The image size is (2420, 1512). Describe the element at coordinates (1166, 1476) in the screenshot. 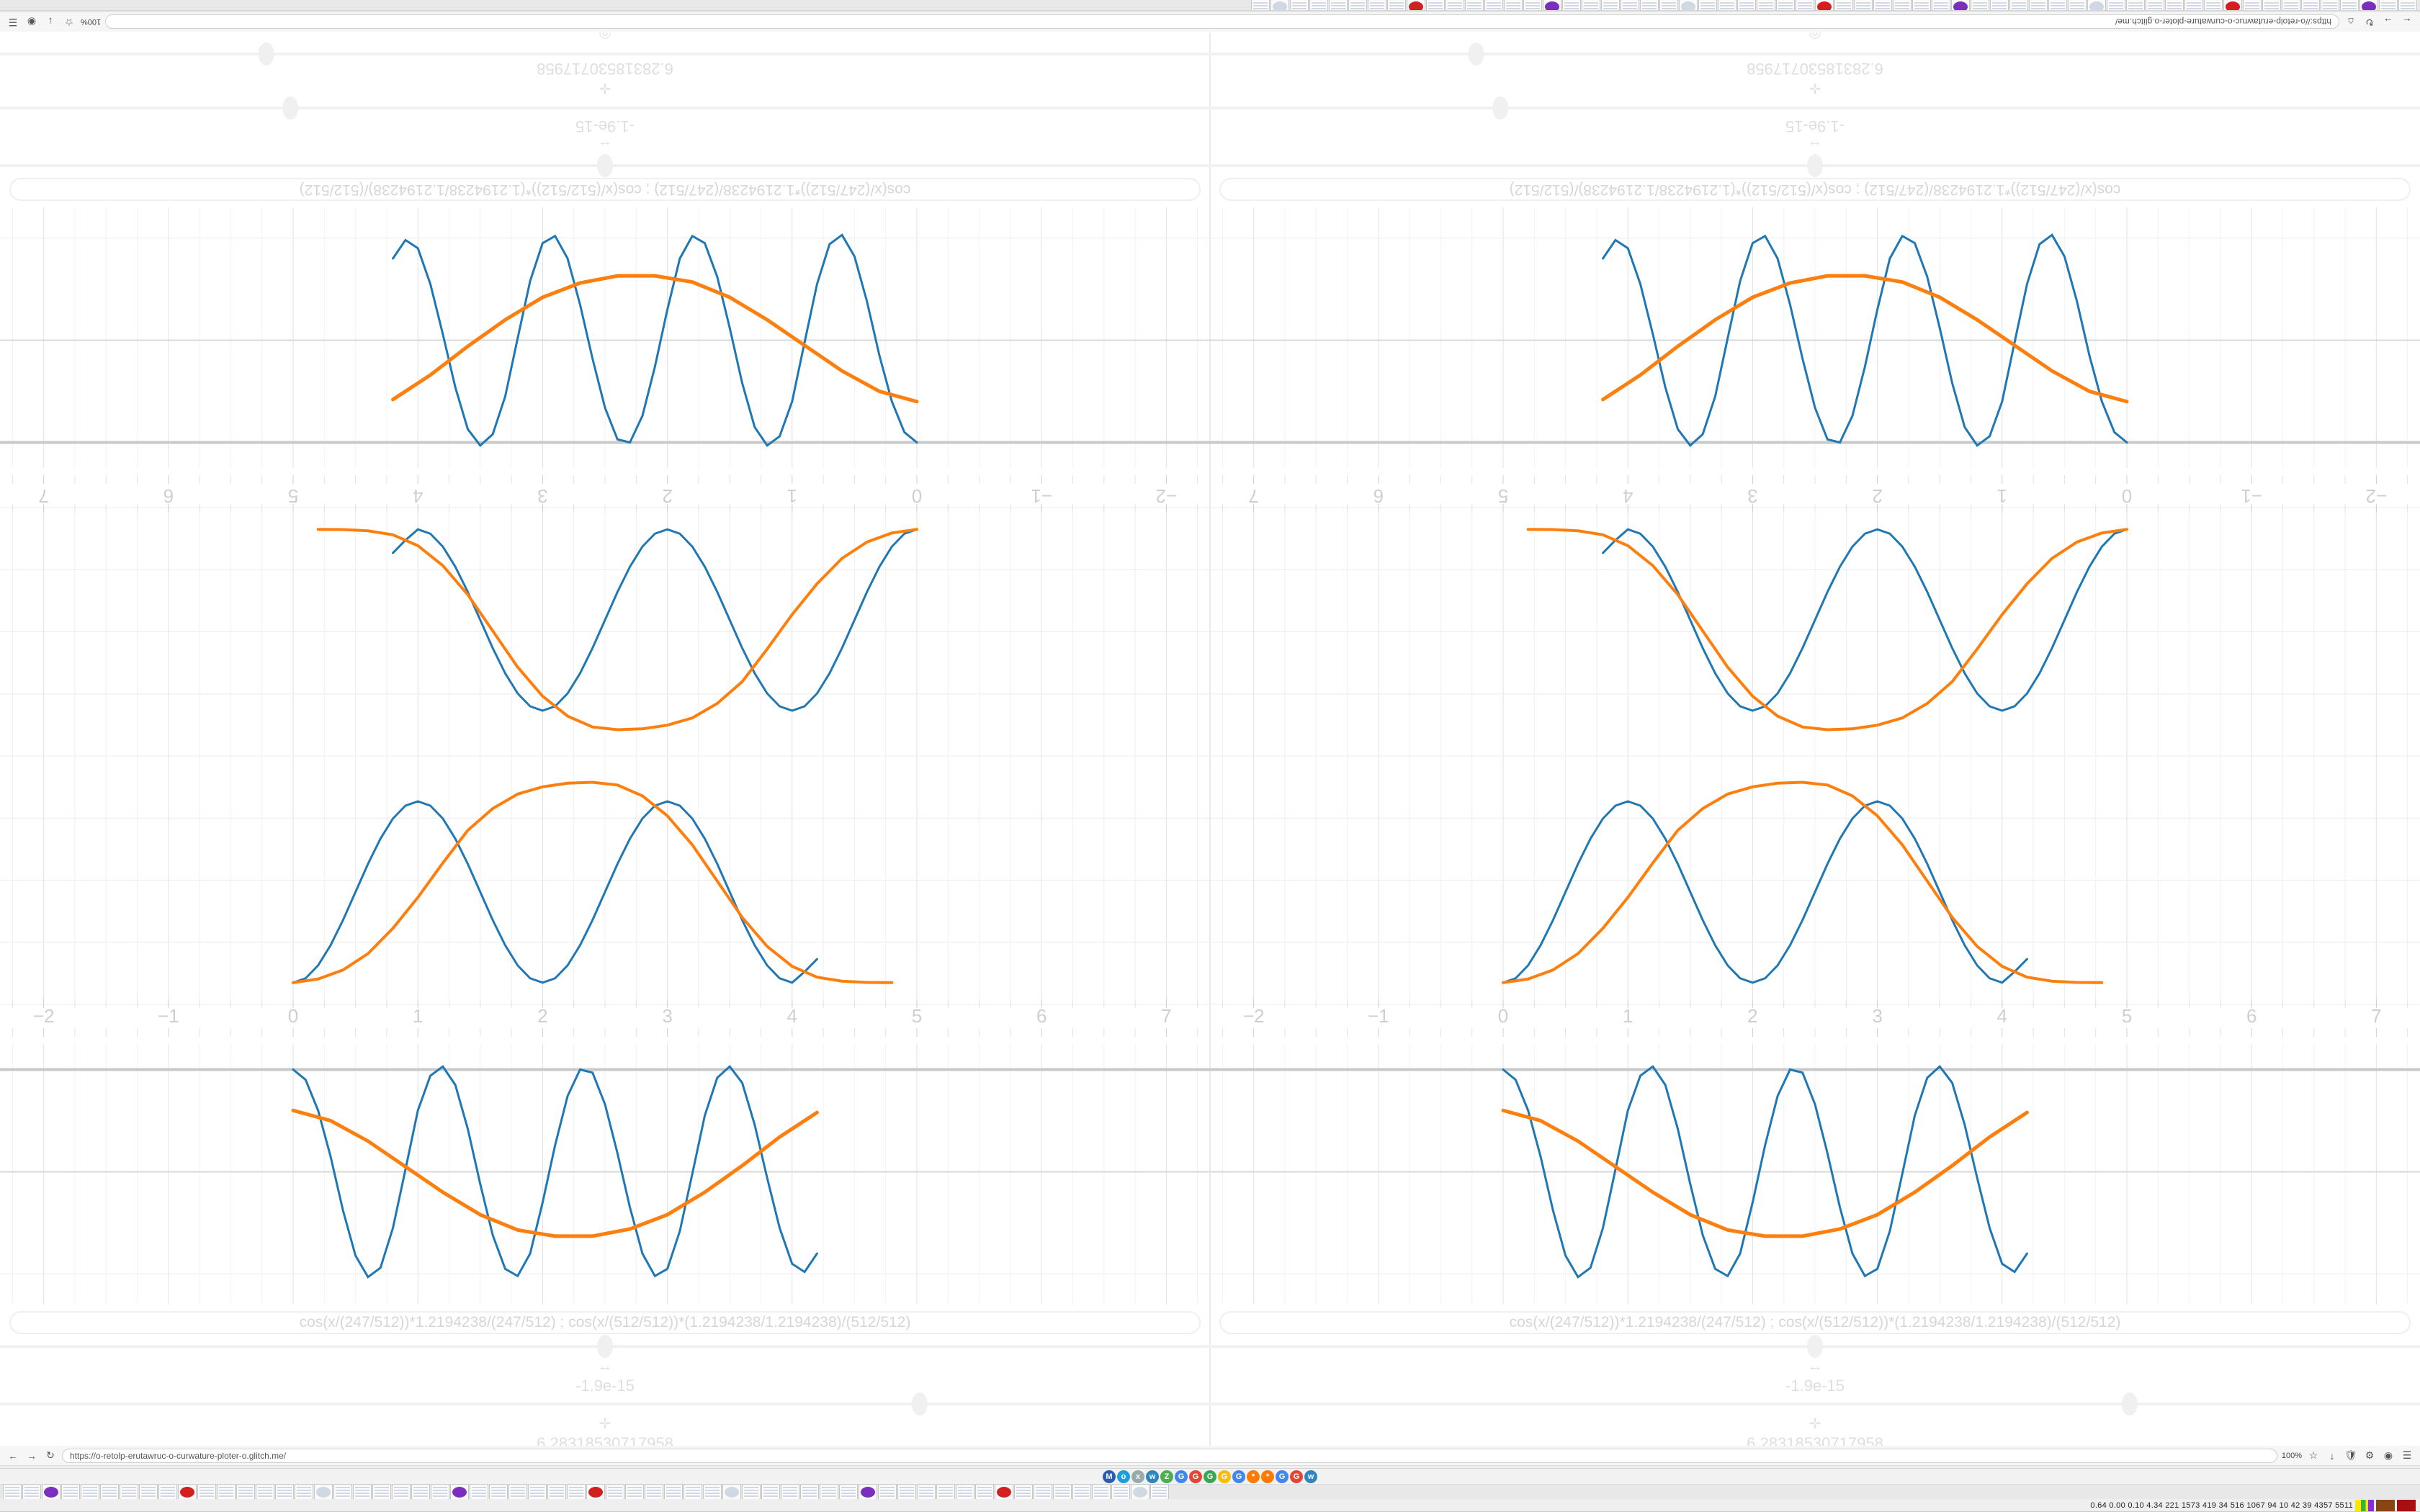

I see `bookmark-favicon-icon: Z` at that location.